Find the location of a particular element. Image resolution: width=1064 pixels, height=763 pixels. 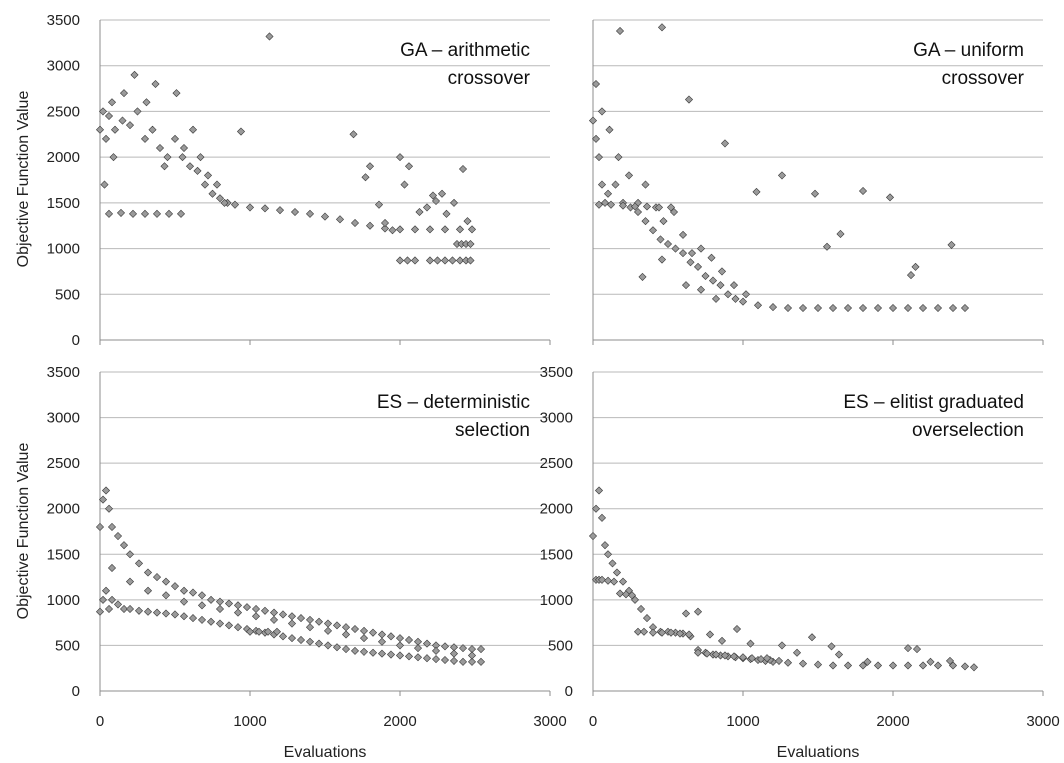

panel-title-line-2: crossover is located at coordinates (489, 78).